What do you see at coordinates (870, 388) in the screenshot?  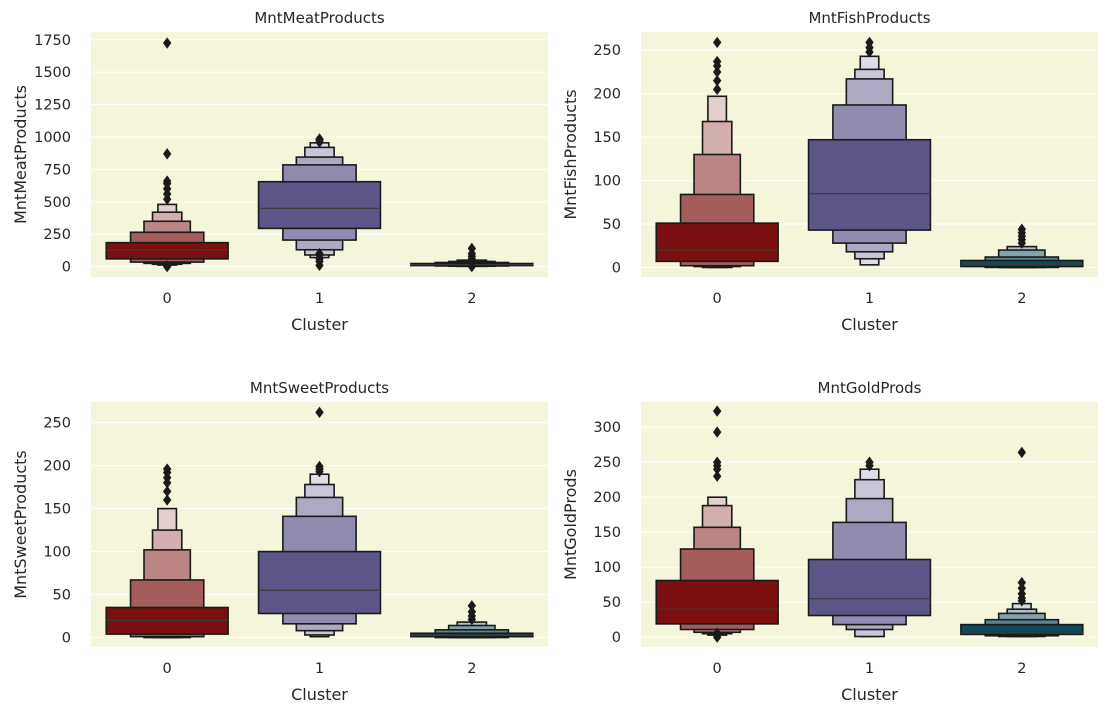 I see `panel-title: MntGoldProds` at bounding box center [870, 388].